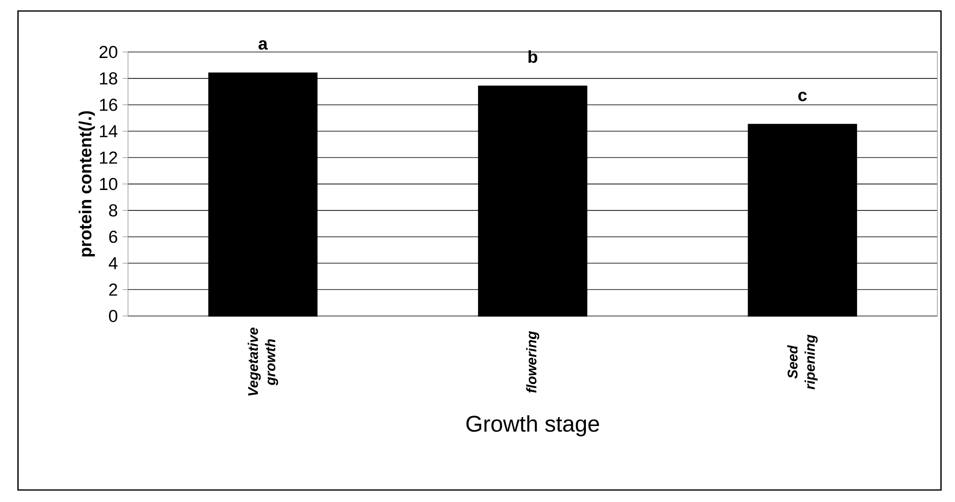 This screenshot has width=955, height=502. Describe the element at coordinates (802, 97) in the screenshot. I see `annotation: c` at that location.